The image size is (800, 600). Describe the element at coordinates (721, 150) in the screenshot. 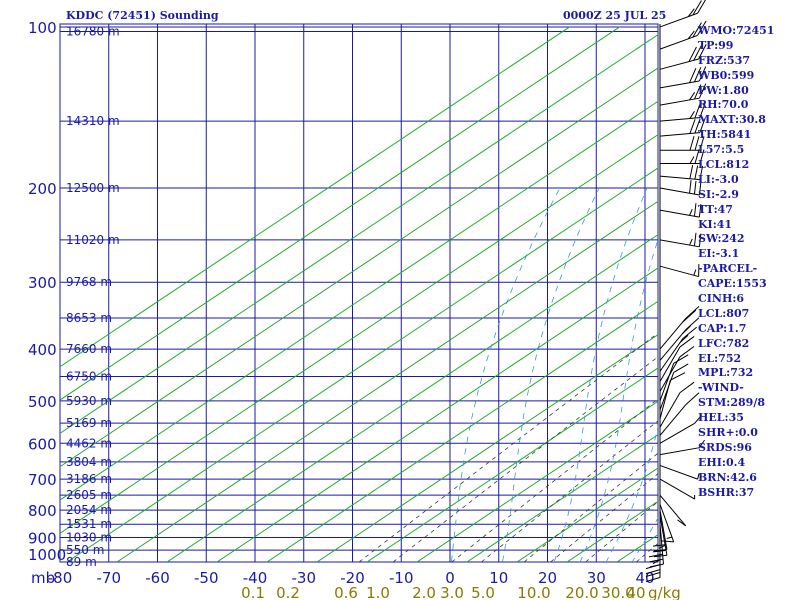

I see `index-line: L57:5.5` at that location.